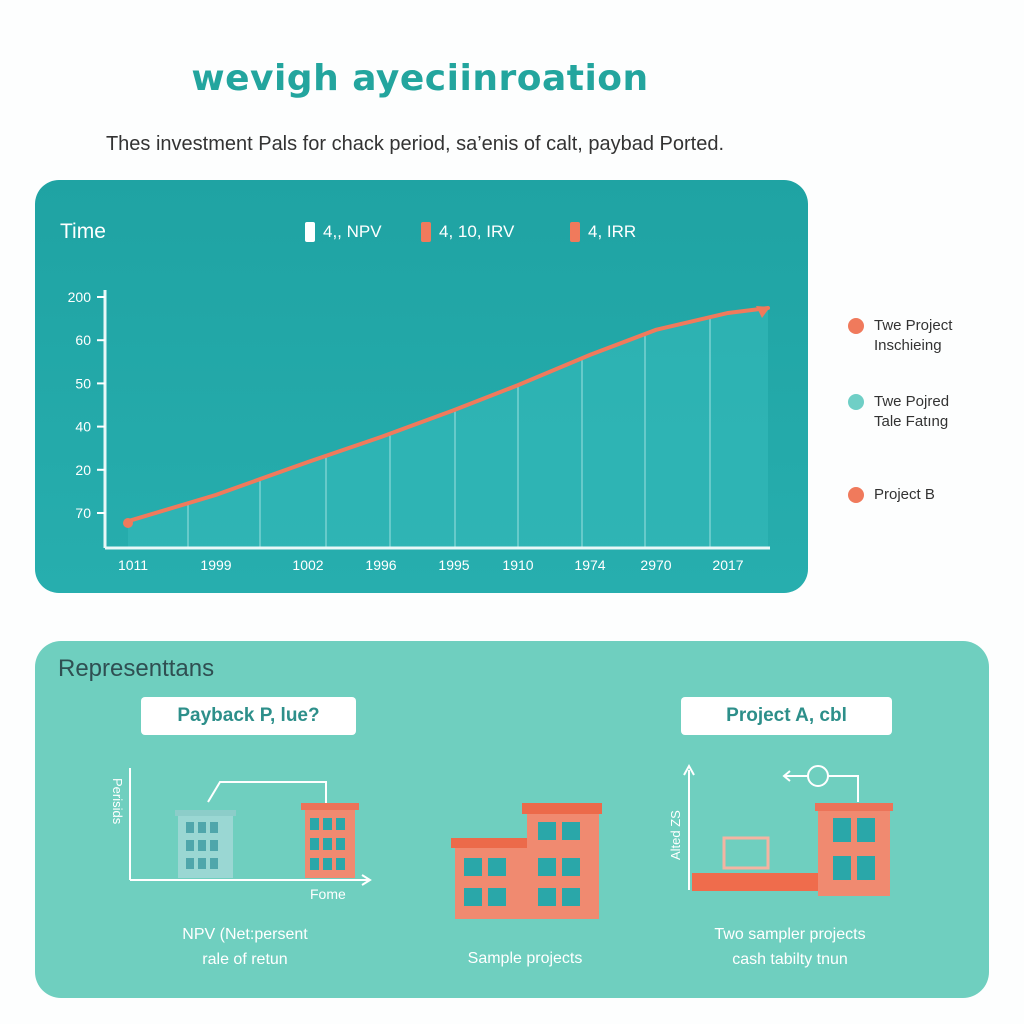 The width and height of the screenshot is (1024, 1024). I want to click on window-icons, so click(530, 862).